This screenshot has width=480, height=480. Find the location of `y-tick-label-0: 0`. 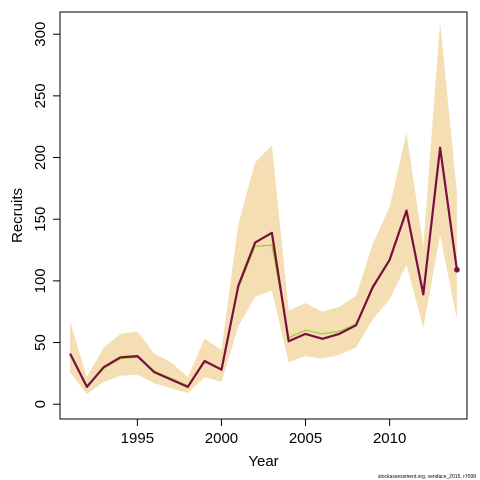

y-tick-label-0: 0 is located at coordinates (40, 404).